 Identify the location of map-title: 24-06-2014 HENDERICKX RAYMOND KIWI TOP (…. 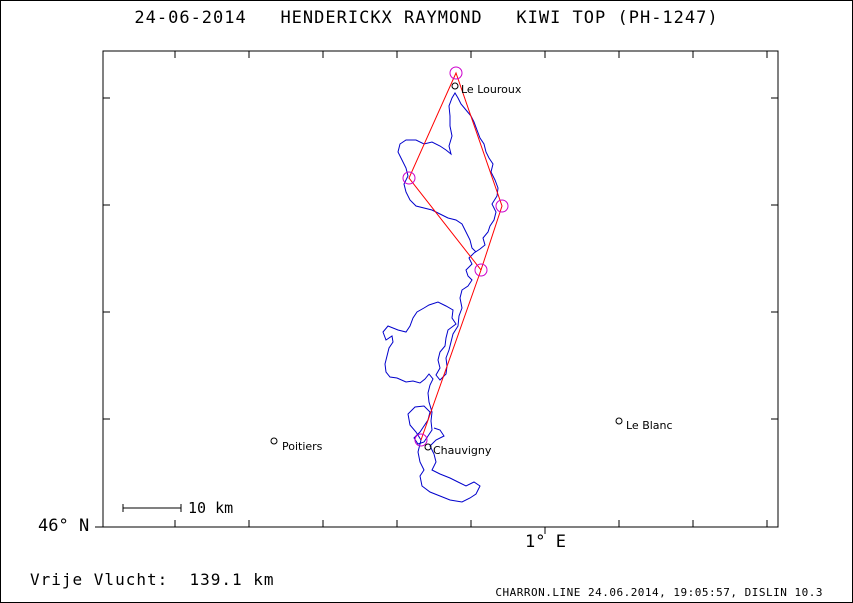
(426, 18).